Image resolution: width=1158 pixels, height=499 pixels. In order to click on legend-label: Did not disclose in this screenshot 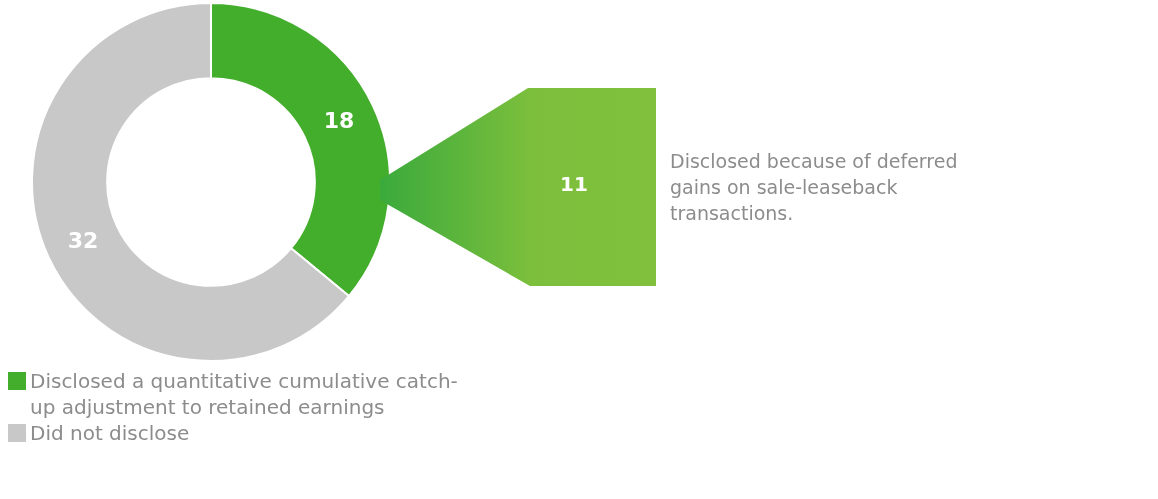, I will do `click(110, 433)`.